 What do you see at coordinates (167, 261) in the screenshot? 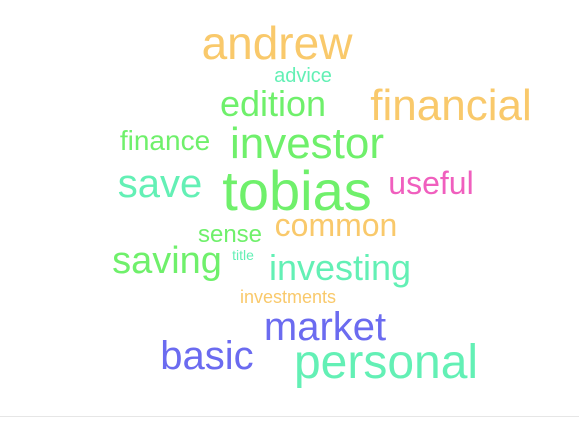
I see `word-saving: saving` at bounding box center [167, 261].